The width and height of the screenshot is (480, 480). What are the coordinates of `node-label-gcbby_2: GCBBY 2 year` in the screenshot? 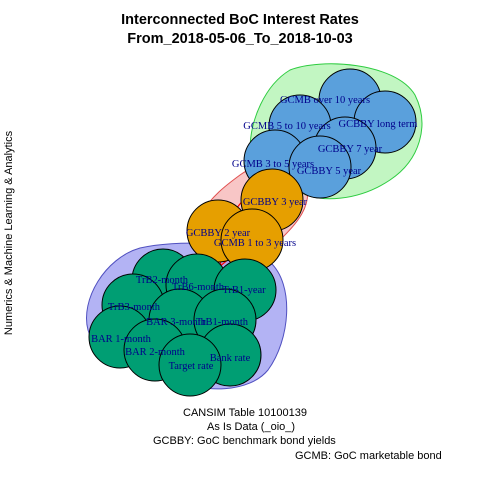 It's located at (218, 233).